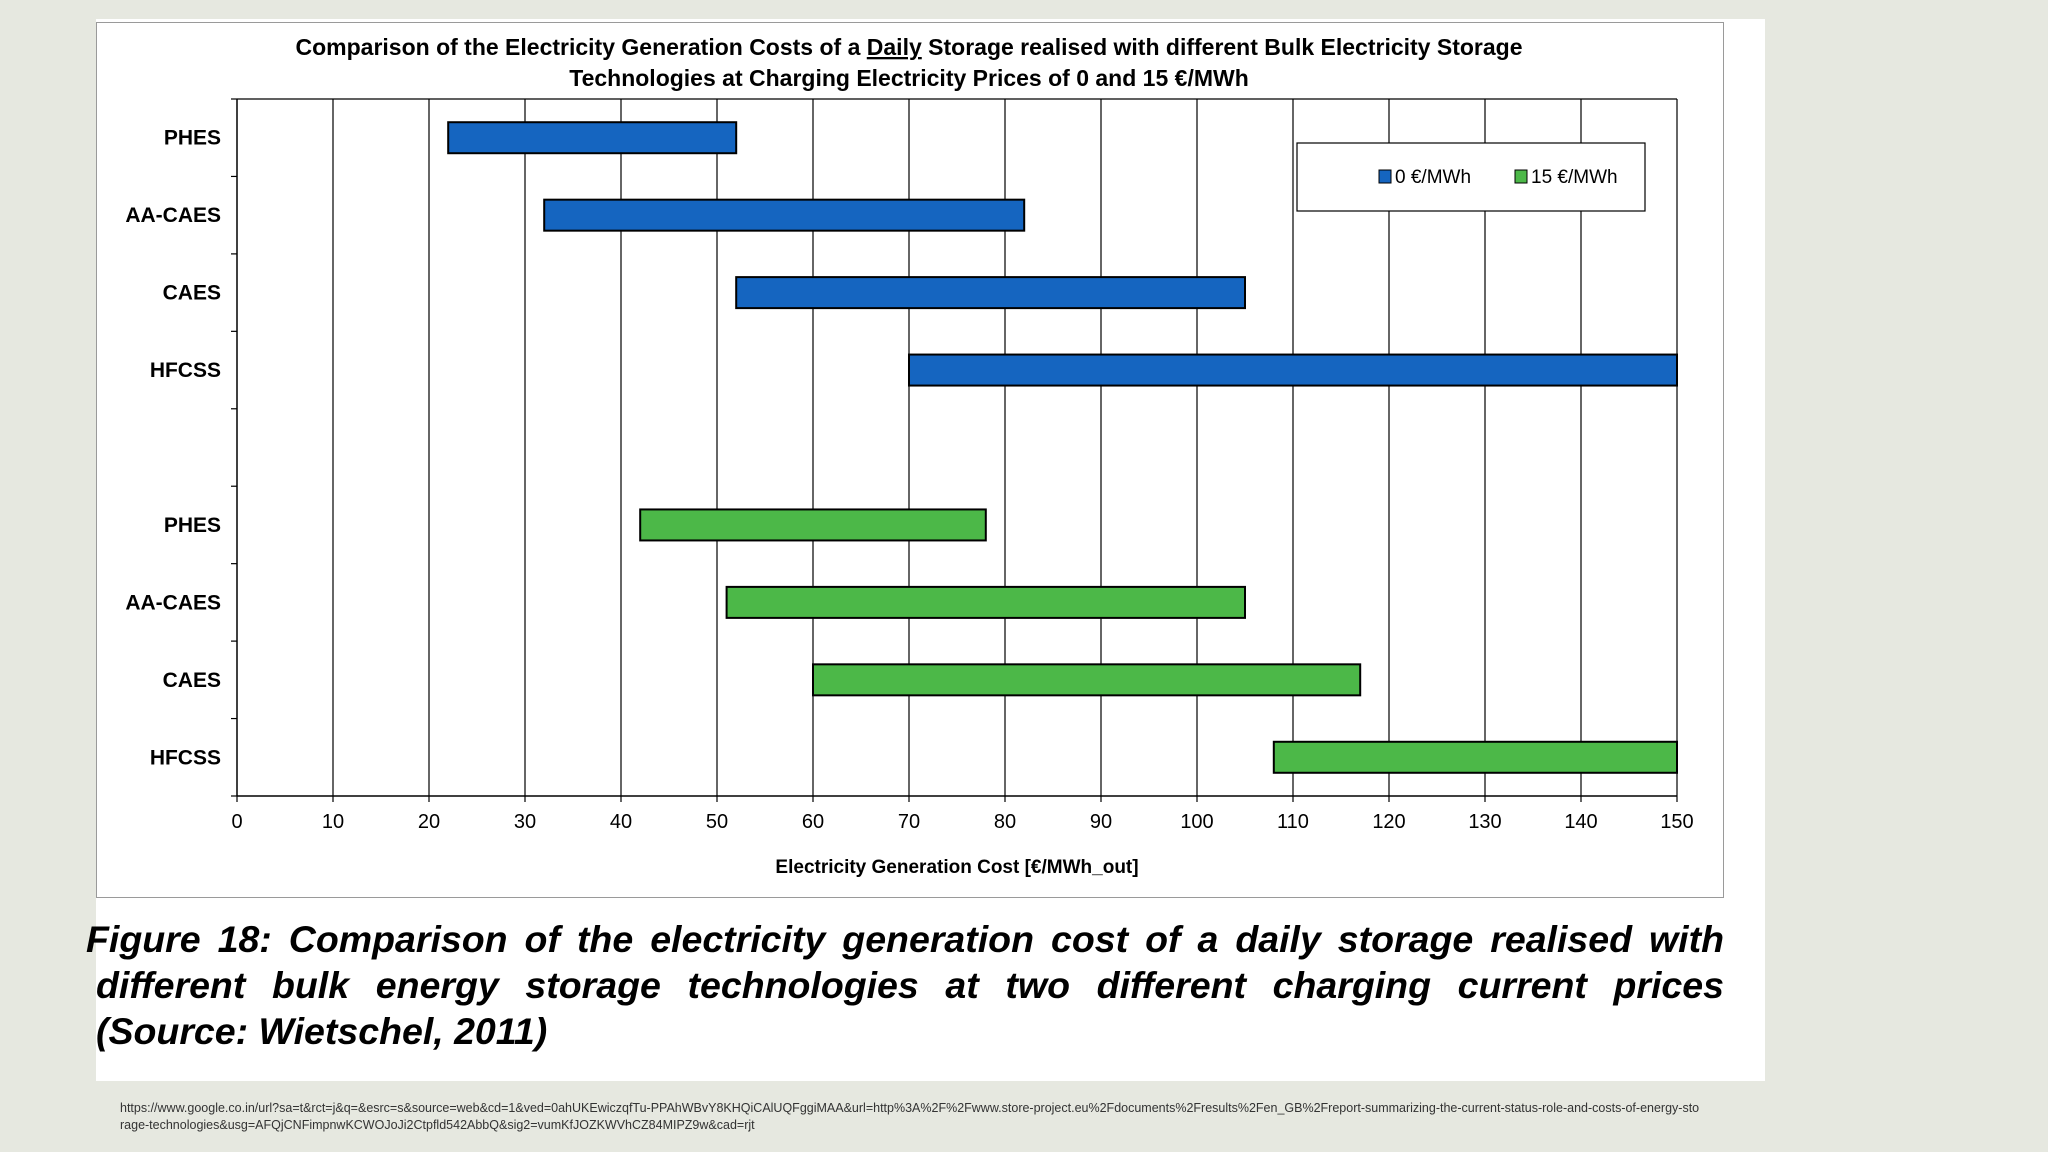  I want to click on legend-swatch-0-eur, so click(1385, 176).